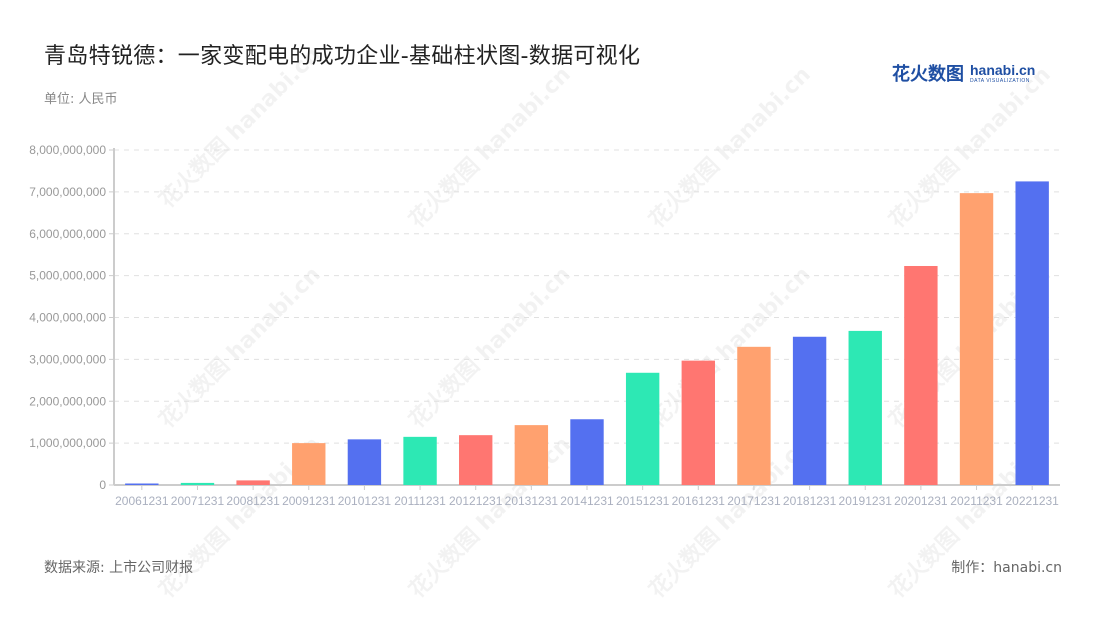 This screenshot has width=1100, height=620. What do you see at coordinates (142, 501) in the screenshot?
I see `x-tick-label: 20061231` at bounding box center [142, 501].